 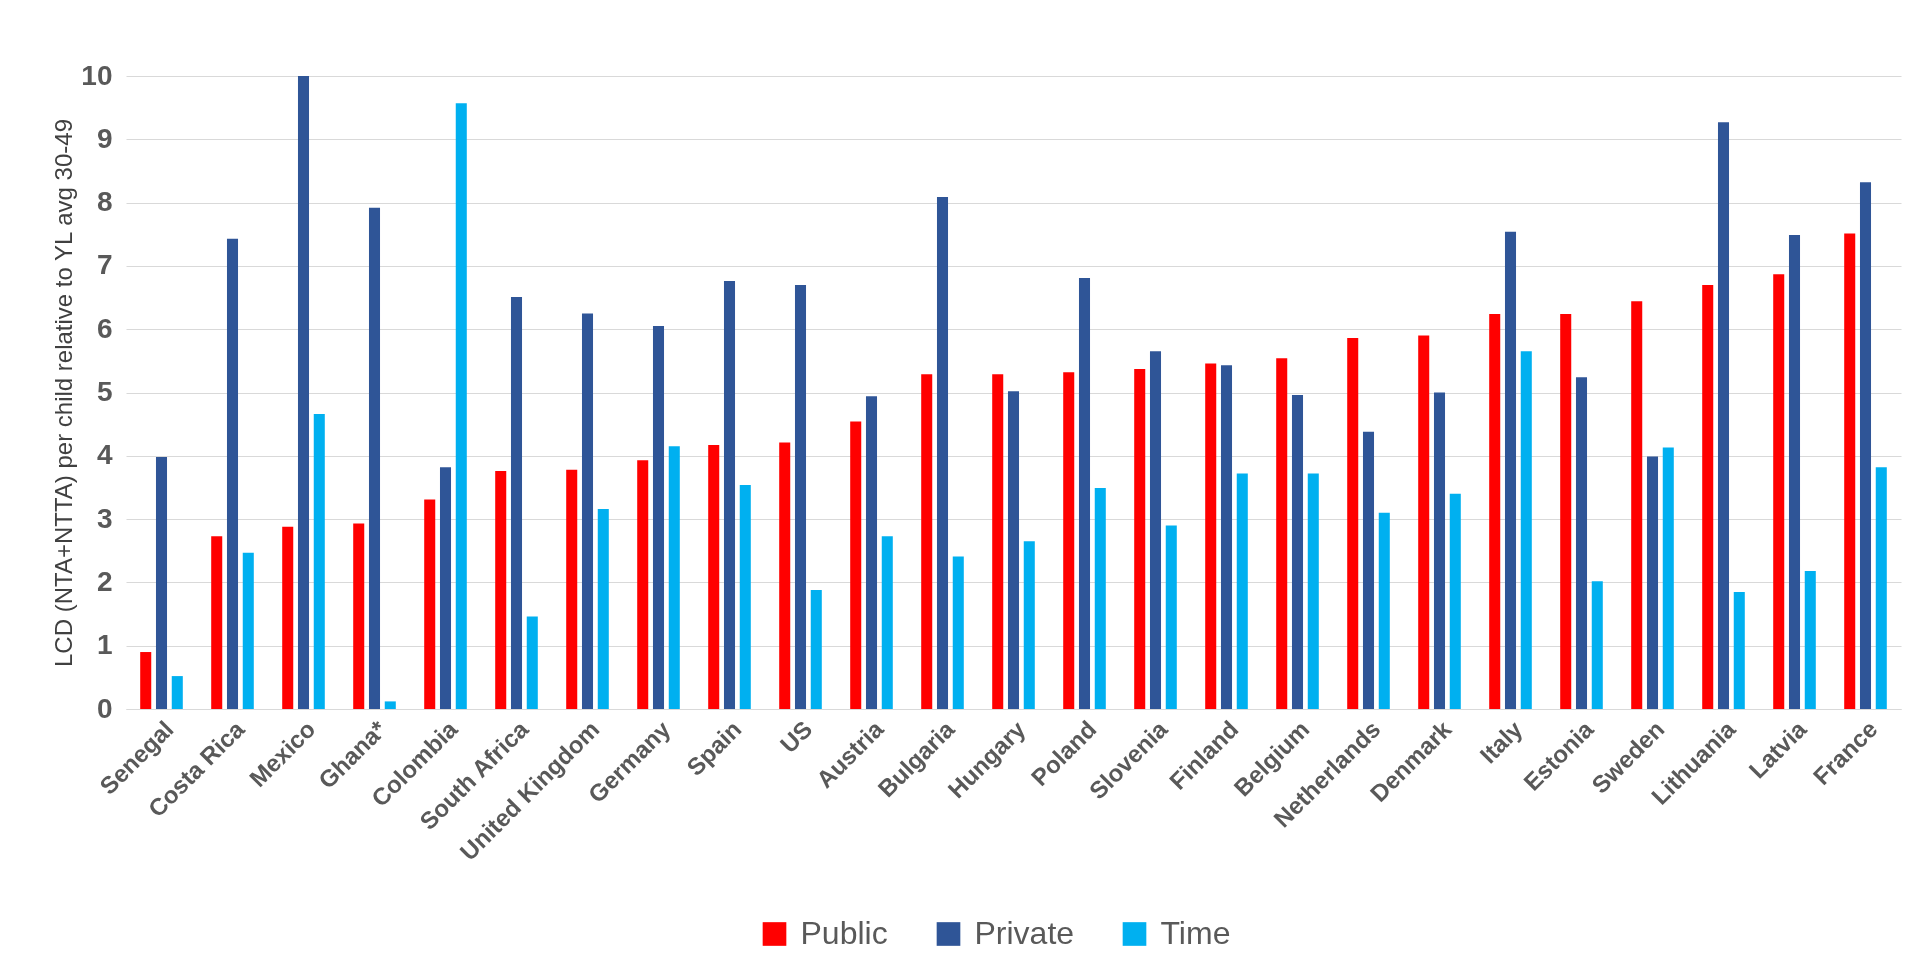 I want to click on y-axis-title: LCD (NTA+NTTA) per child relative to YL avg 30-49, so click(x=64, y=393).